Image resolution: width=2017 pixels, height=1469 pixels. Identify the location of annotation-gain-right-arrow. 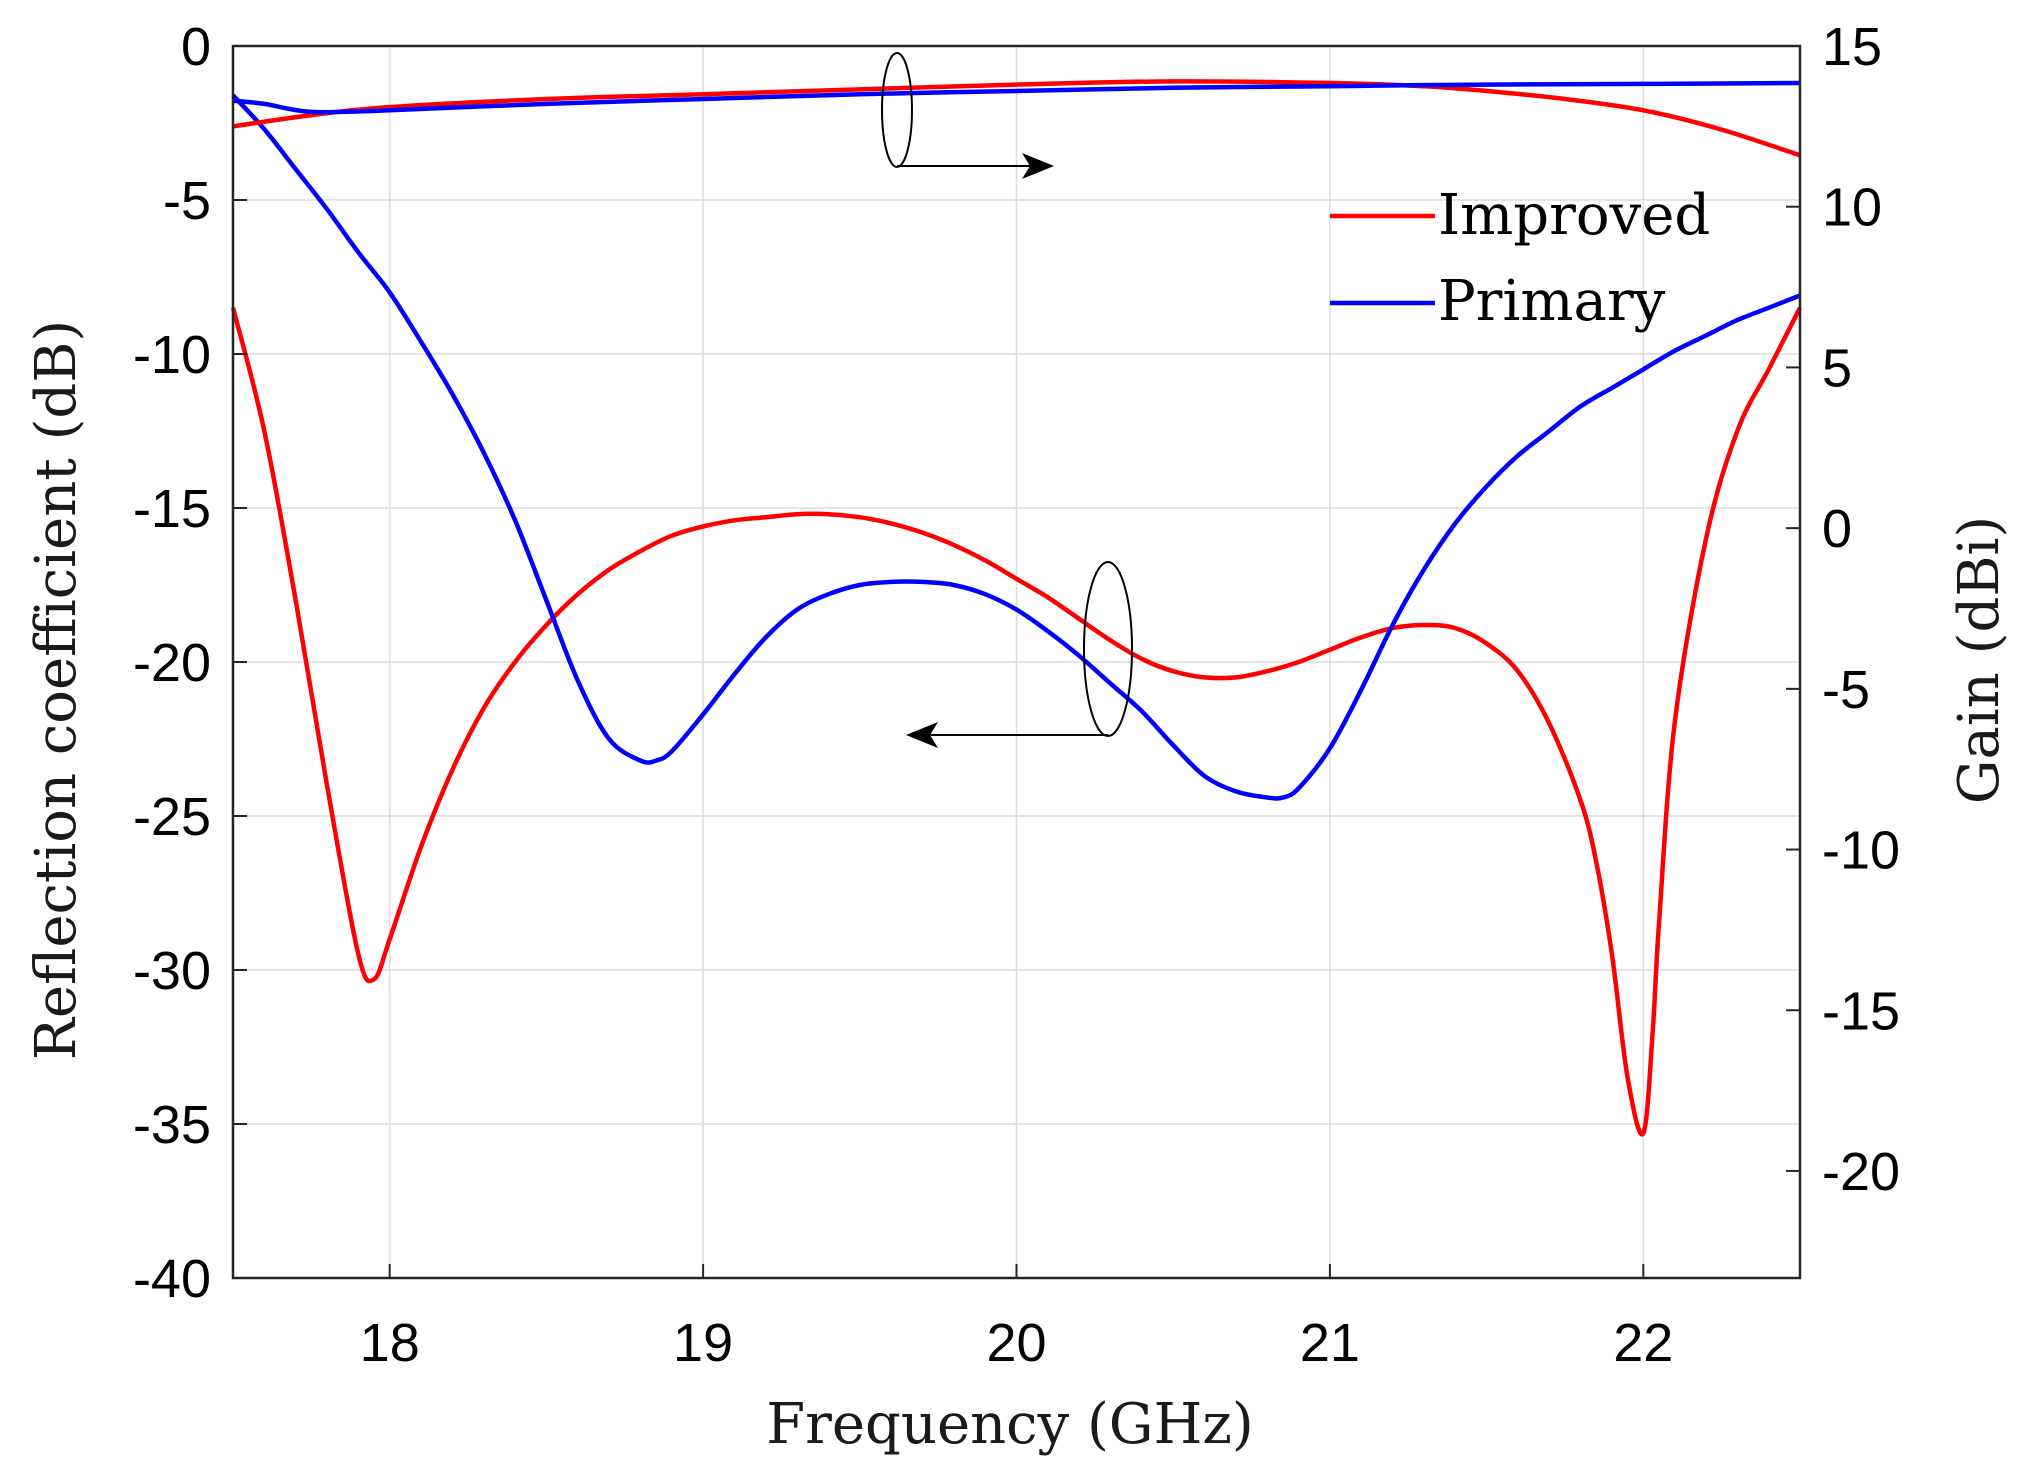
(967, 115).